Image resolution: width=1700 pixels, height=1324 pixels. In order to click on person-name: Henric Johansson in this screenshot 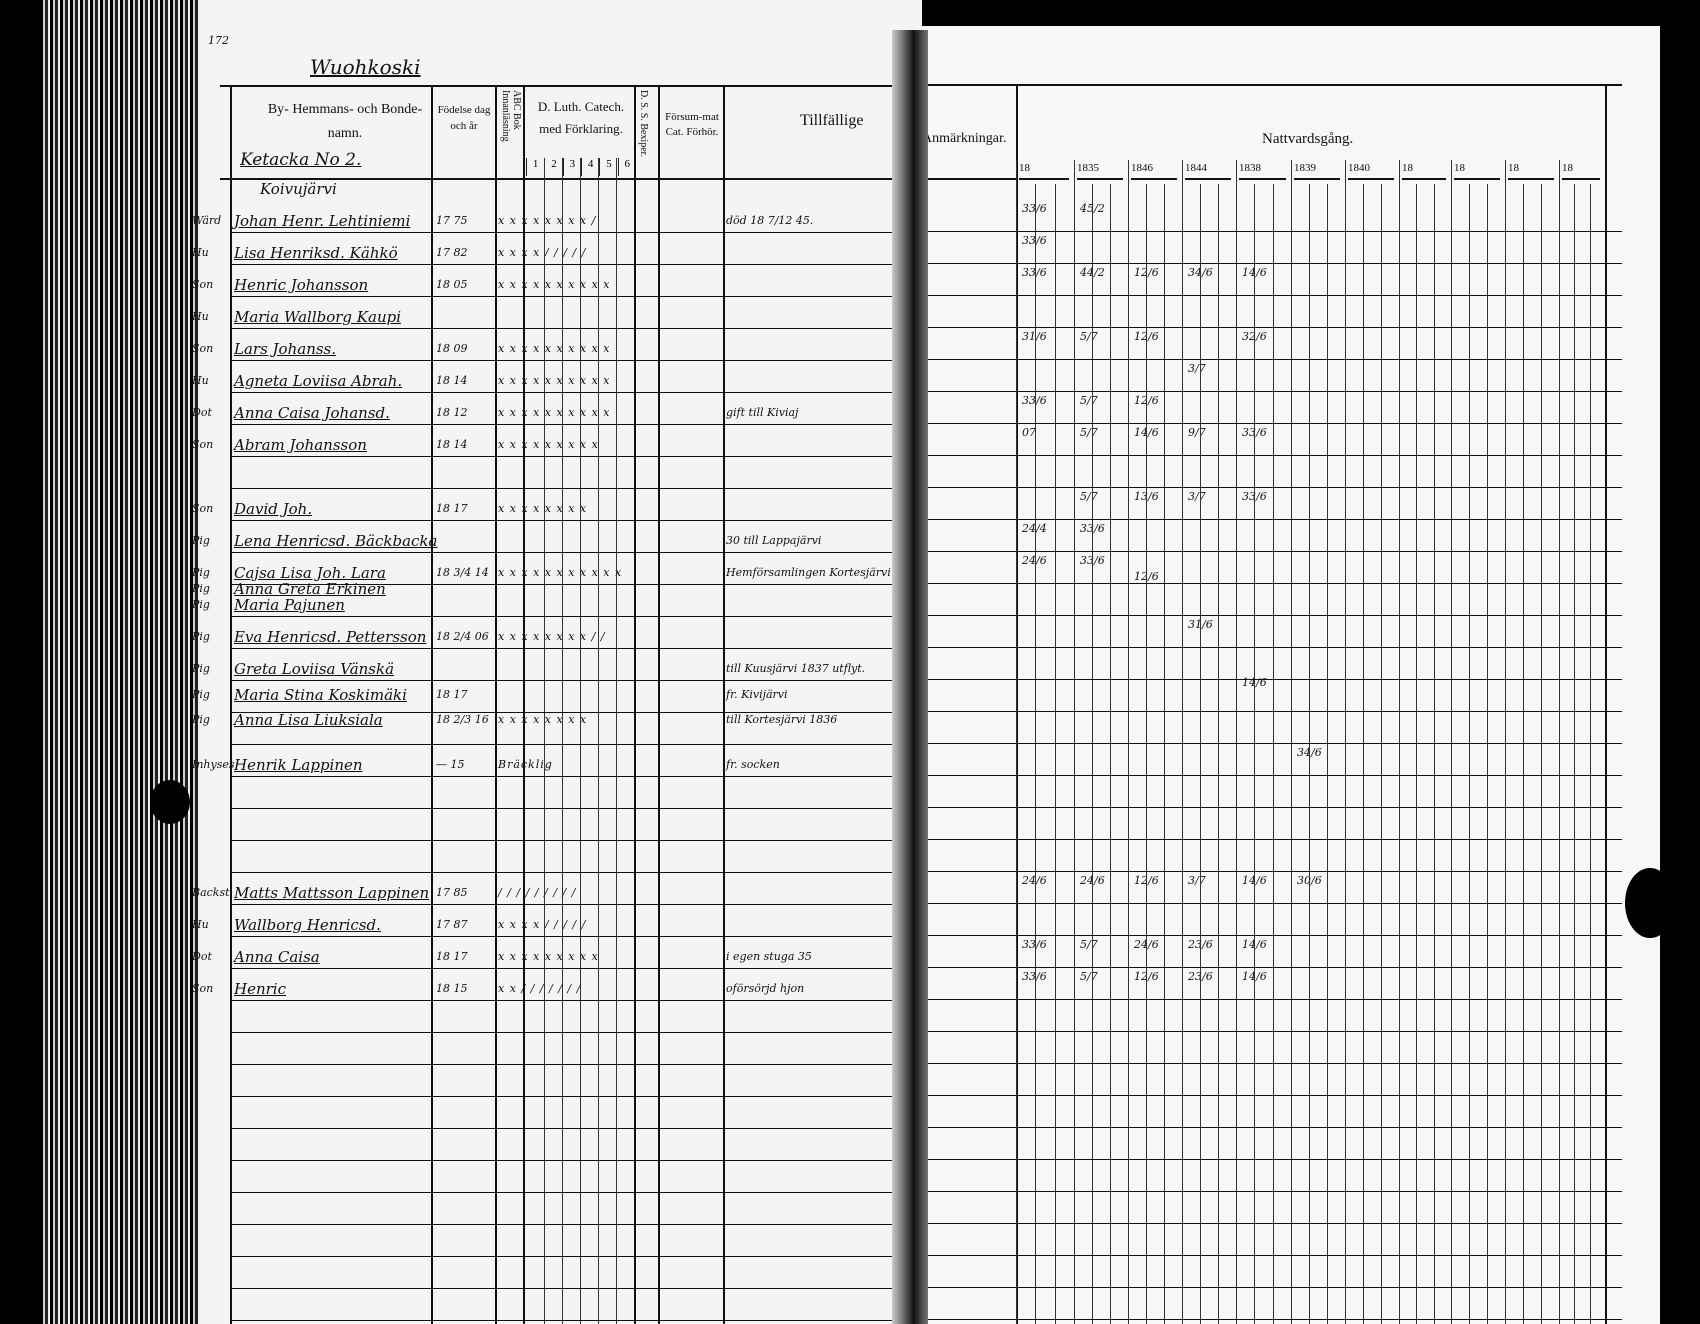, I will do `click(301, 285)`.